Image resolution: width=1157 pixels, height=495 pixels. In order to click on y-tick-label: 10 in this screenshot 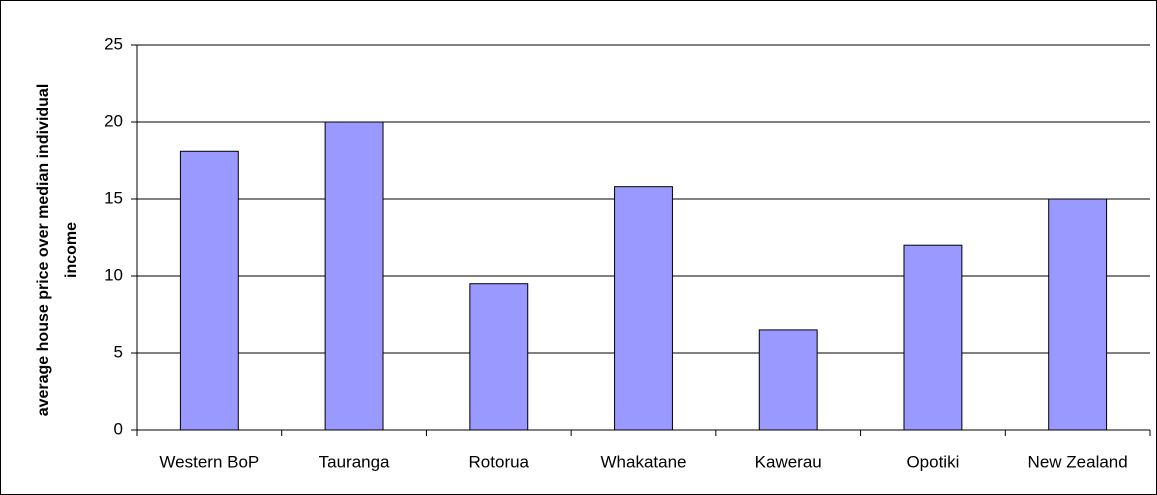, I will do `click(113, 274)`.